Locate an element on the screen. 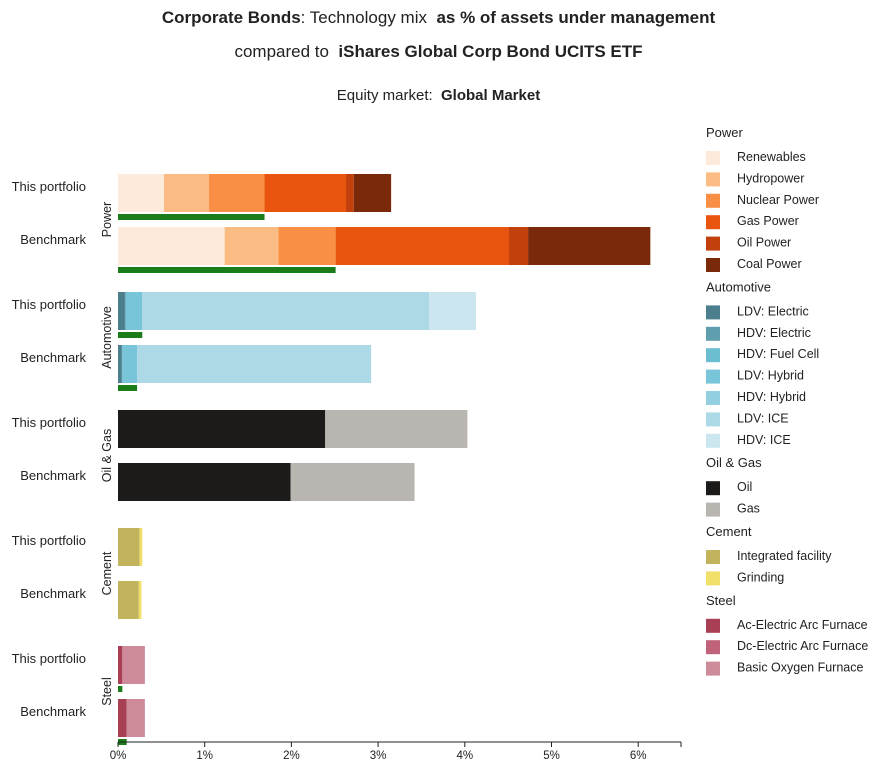  bar-automotive-this-portfolio-hdv-ice is located at coordinates (453, 311).